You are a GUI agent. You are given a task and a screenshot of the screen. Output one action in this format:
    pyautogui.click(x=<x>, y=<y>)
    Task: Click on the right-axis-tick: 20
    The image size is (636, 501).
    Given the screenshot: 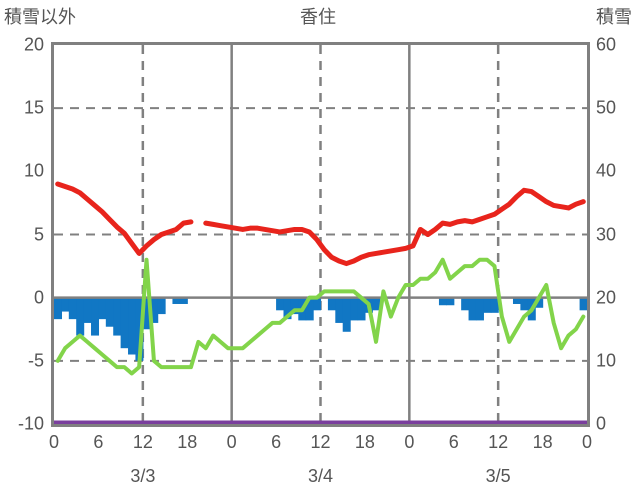 What is the action you would take?
    pyautogui.click(x=606, y=297)
    